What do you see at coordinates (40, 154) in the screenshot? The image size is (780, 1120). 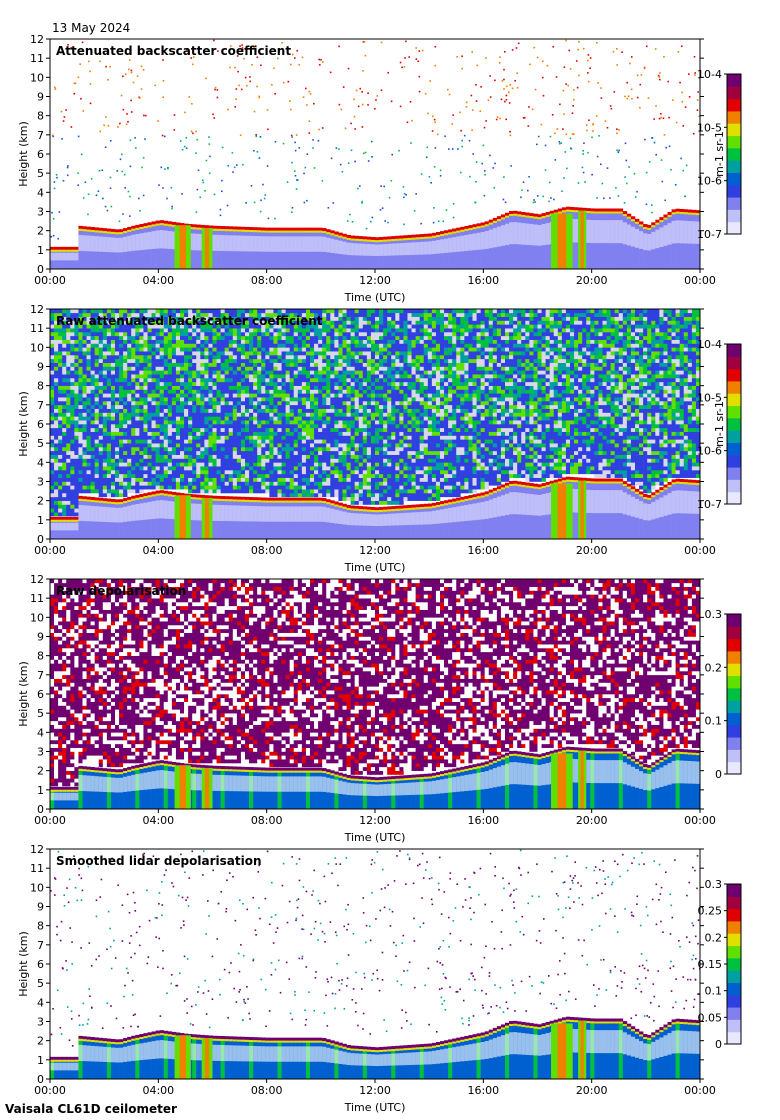 I see `y-tick-label: 6` at bounding box center [40, 154].